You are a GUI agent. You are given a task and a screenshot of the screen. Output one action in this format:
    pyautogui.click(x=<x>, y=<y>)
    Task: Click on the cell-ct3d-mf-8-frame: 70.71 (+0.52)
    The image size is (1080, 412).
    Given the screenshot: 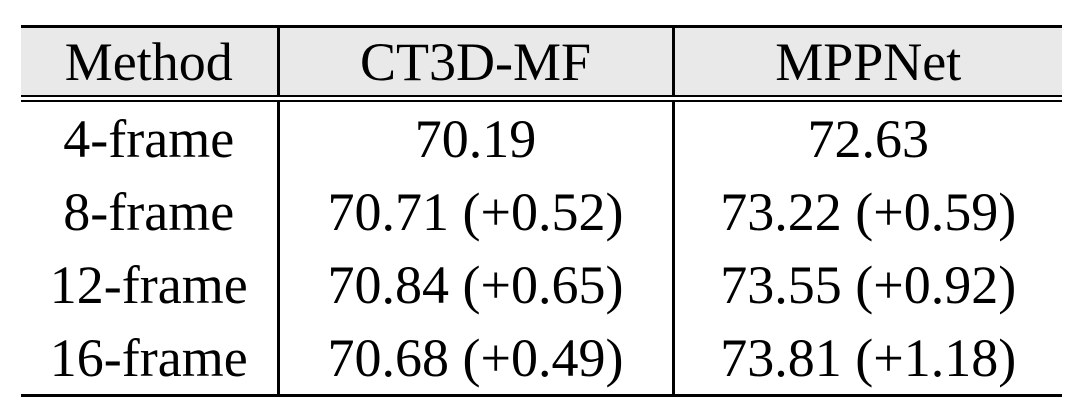 What is the action you would take?
    pyautogui.click(x=474, y=211)
    